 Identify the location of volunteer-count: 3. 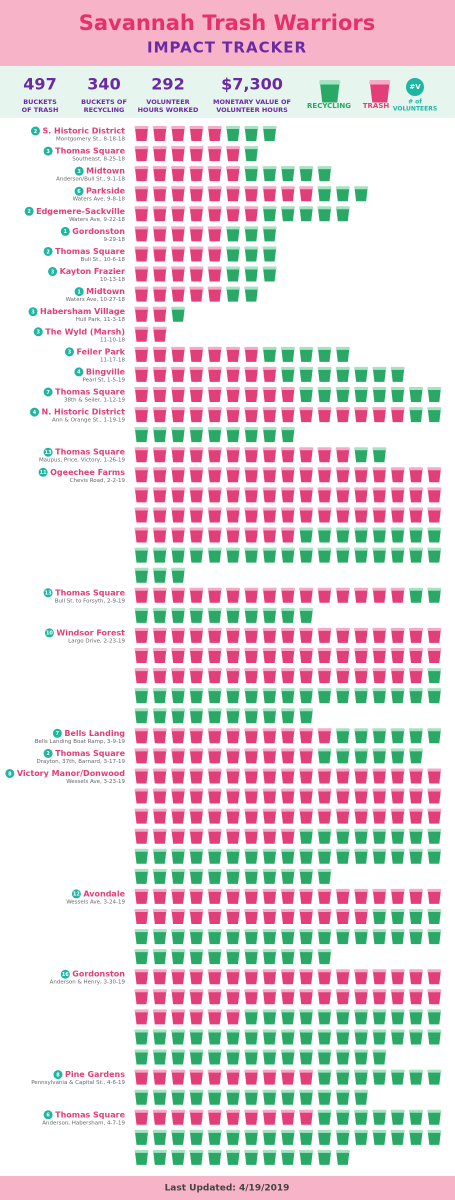
(33, 312).